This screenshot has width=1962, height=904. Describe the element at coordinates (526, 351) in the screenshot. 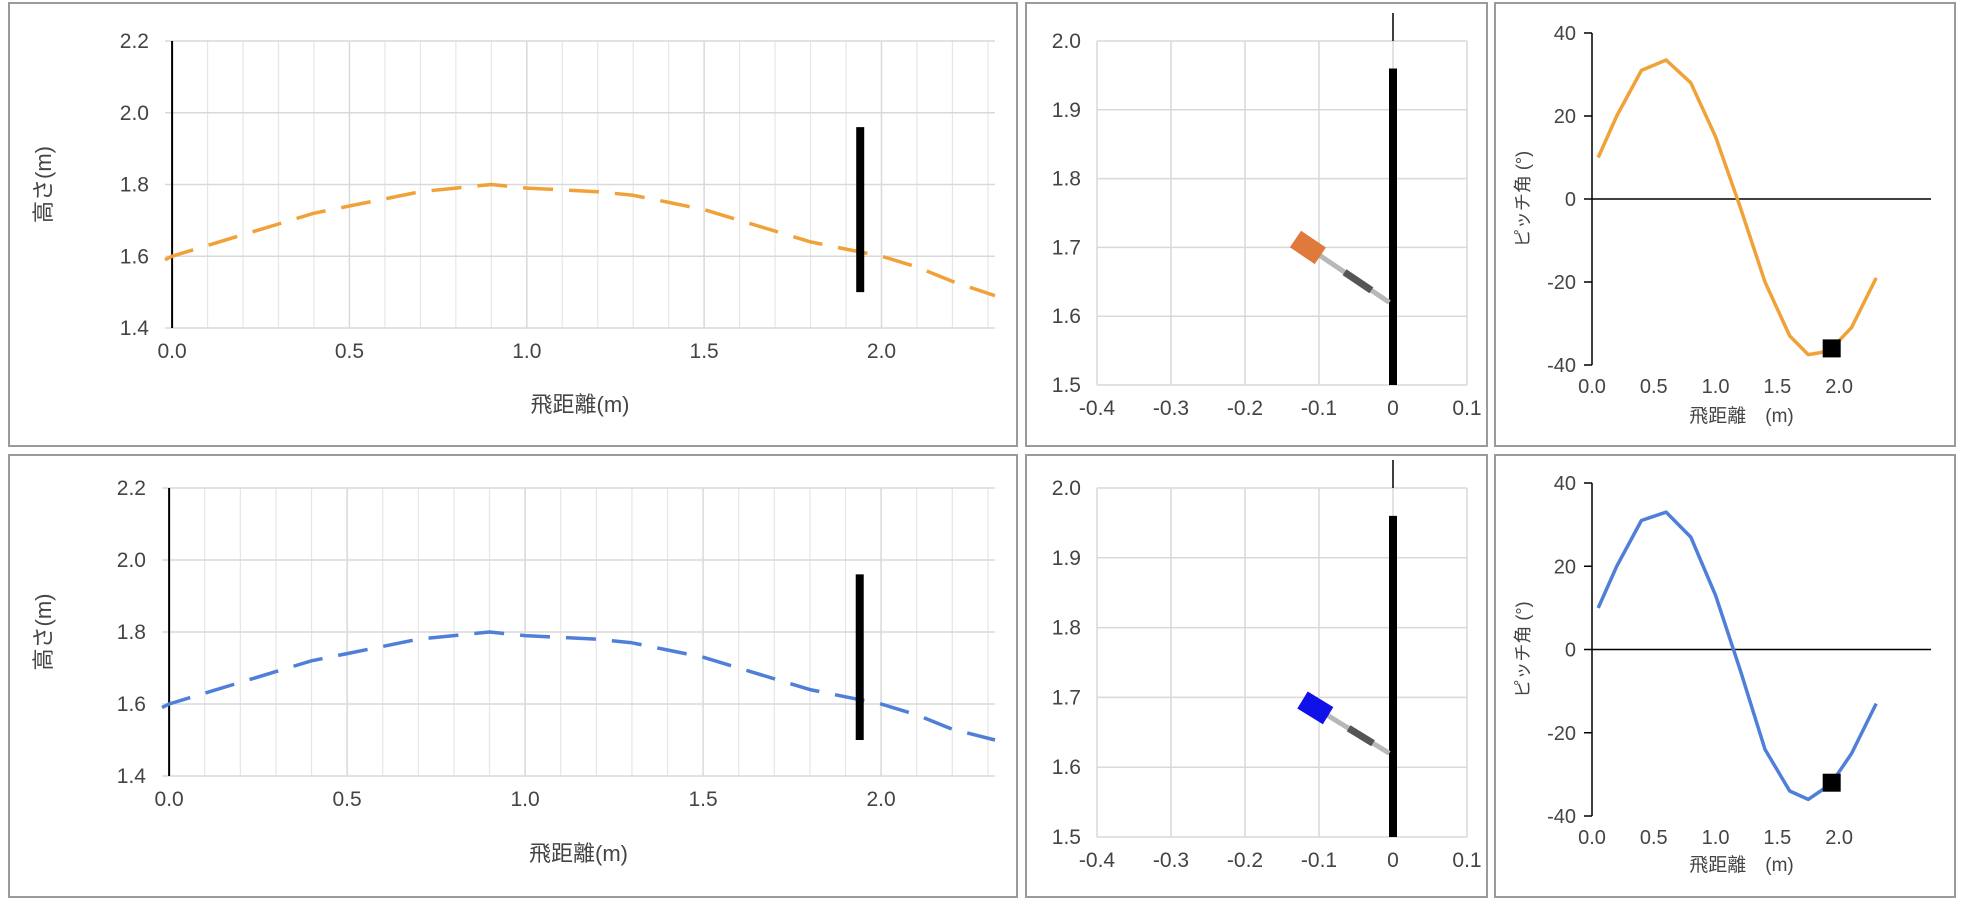

I see `x-tick-label: 1.0` at that location.